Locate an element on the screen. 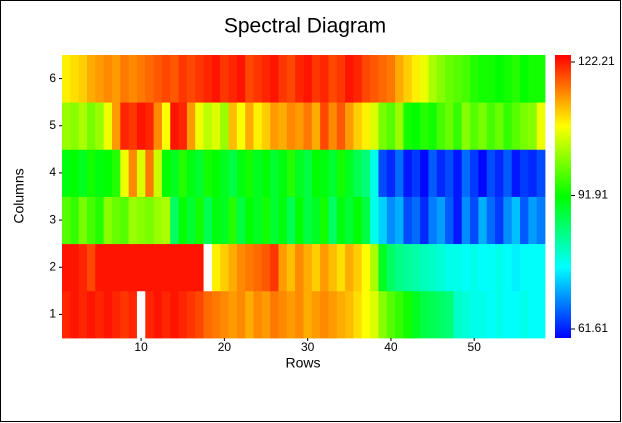 Image resolution: width=622 pixels, height=423 pixels. x-tick-label: 50 is located at coordinates (475, 347).